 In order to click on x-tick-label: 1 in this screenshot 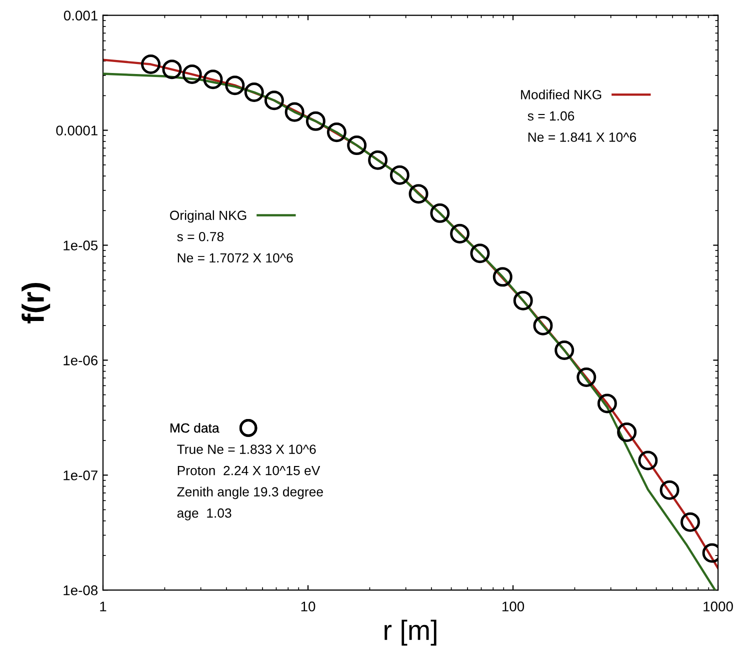, I will do `click(103, 607)`.